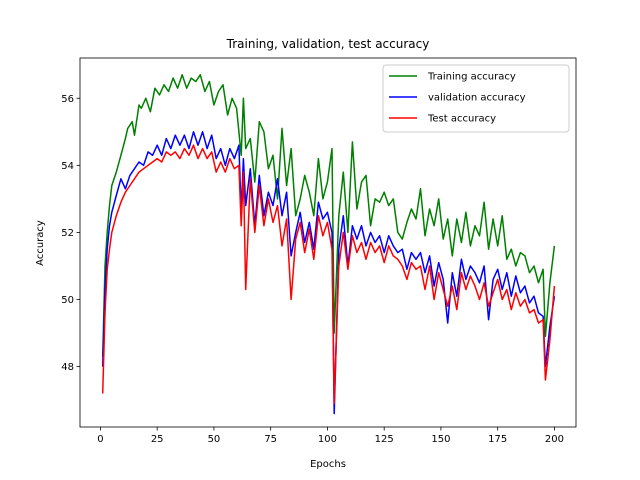 Image resolution: width=640 pixels, height=480 pixels. Describe the element at coordinates (214, 439) in the screenshot. I see `x-tick-label-2: 50` at that location.